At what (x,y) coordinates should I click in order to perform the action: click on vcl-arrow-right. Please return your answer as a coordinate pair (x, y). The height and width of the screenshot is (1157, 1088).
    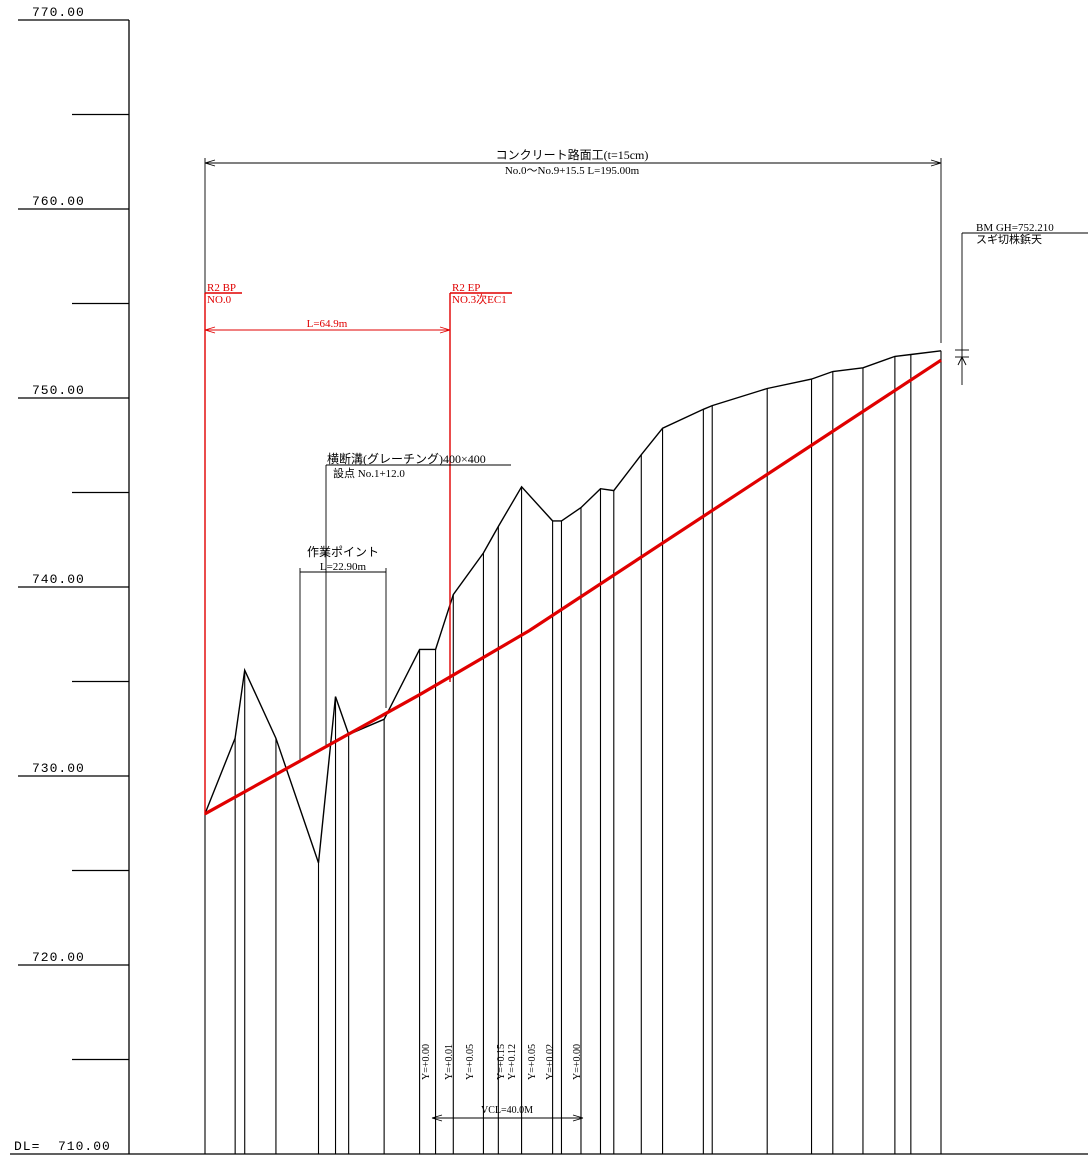
    Looking at the image, I should click on (578, 1118).